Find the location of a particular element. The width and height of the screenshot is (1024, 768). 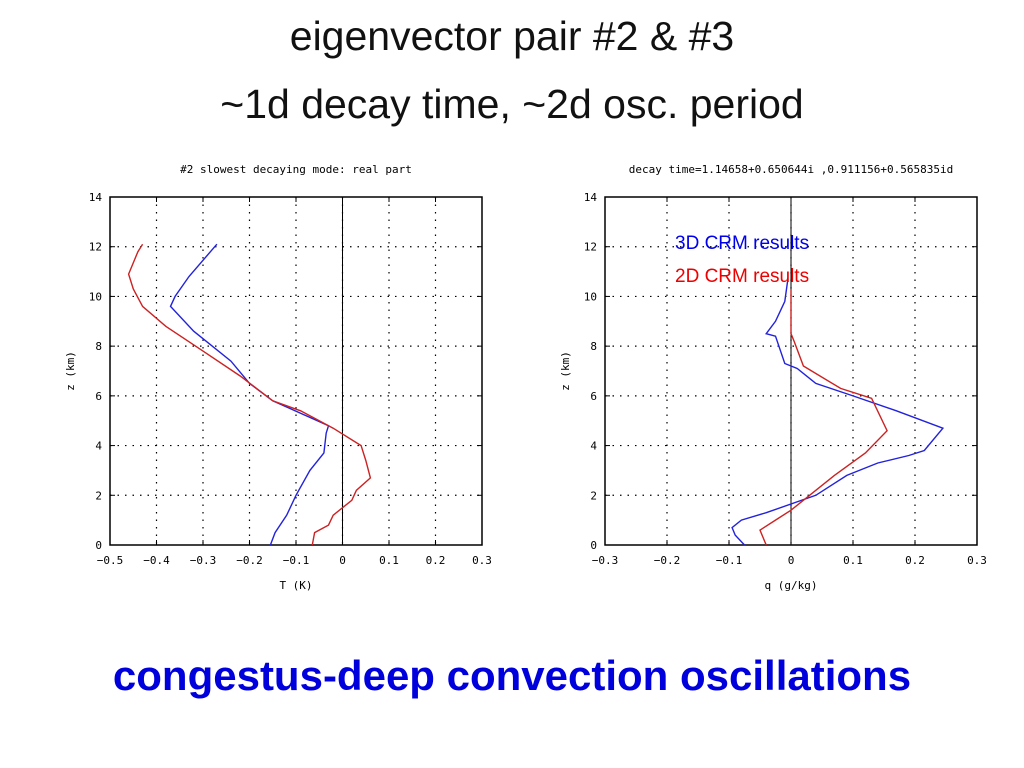

moist-chart-xlabel: q (g/kg) is located at coordinates (791, 585).